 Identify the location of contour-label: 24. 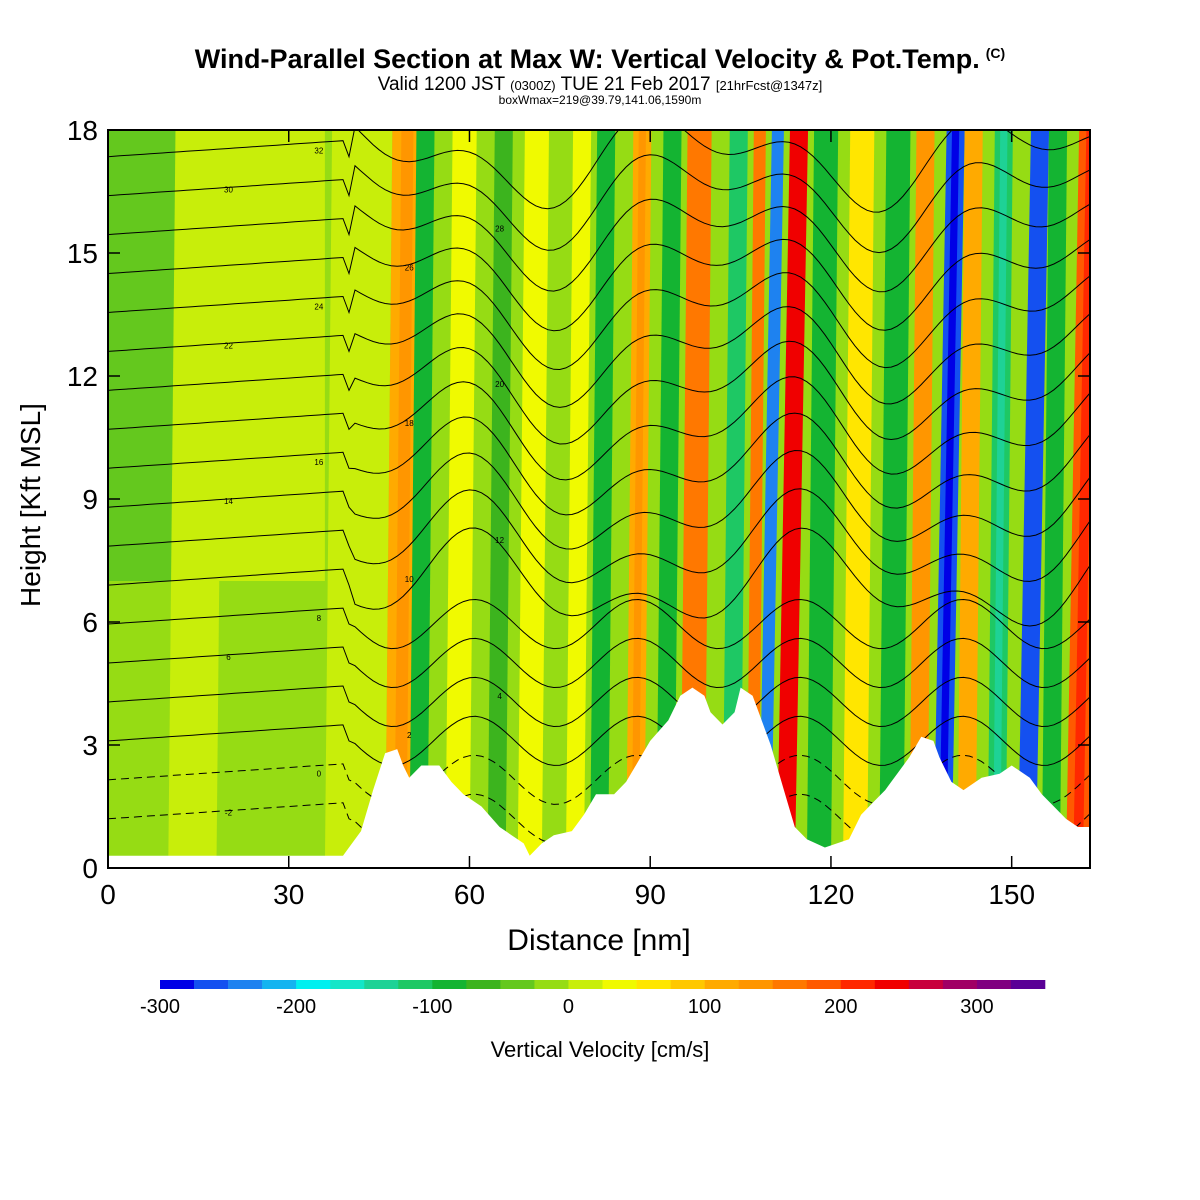
(318, 306).